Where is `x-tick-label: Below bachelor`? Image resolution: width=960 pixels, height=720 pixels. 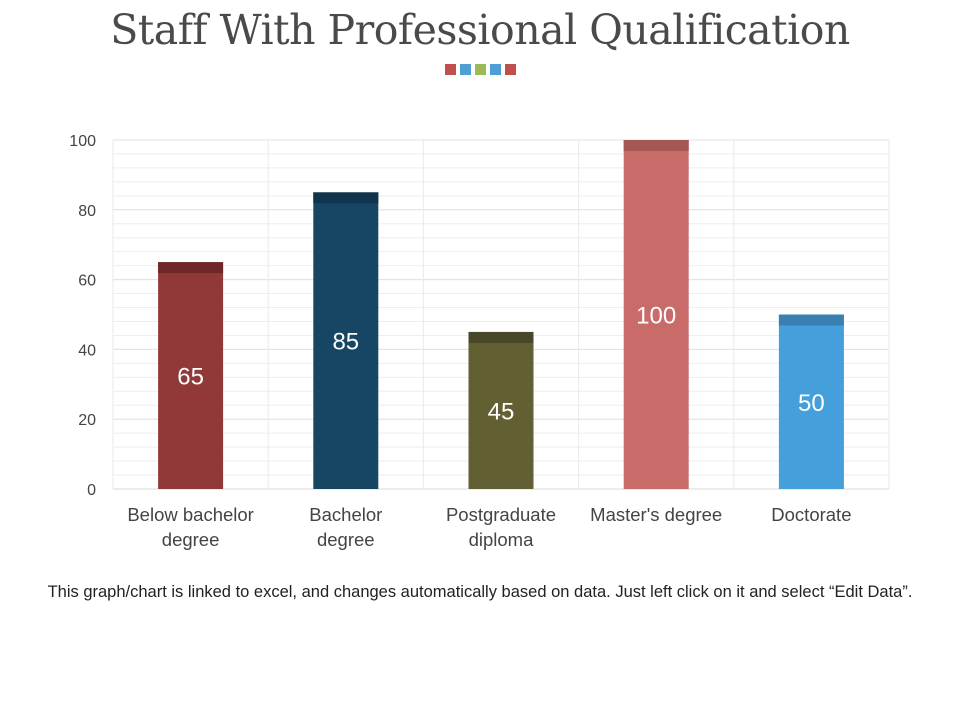
x-tick-label: Below bachelor is located at coordinates (190, 514).